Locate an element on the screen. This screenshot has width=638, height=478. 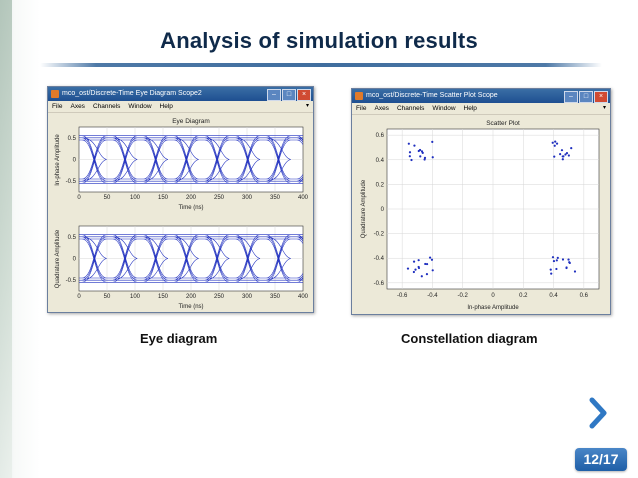
scatter-xticks: -0.6 -0.4 -0.2 0 0.2 0.4 0.6 is located at coordinates (493, 296).